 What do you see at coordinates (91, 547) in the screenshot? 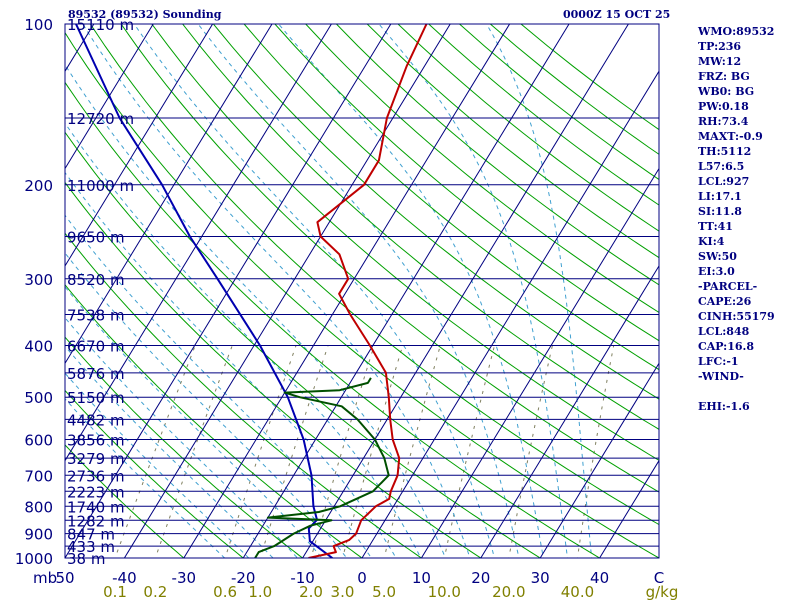
I see `height-label: 433 m` at bounding box center [91, 547].